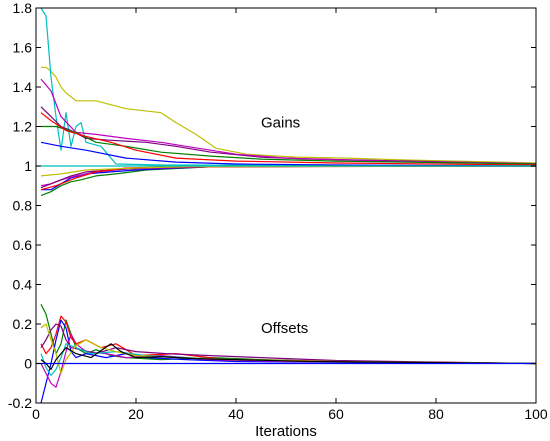 This screenshot has height=441, width=550. What do you see at coordinates (23, 8) in the screenshot?
I see `y-tick-label: 1.8` at bounding box center [23, 8].